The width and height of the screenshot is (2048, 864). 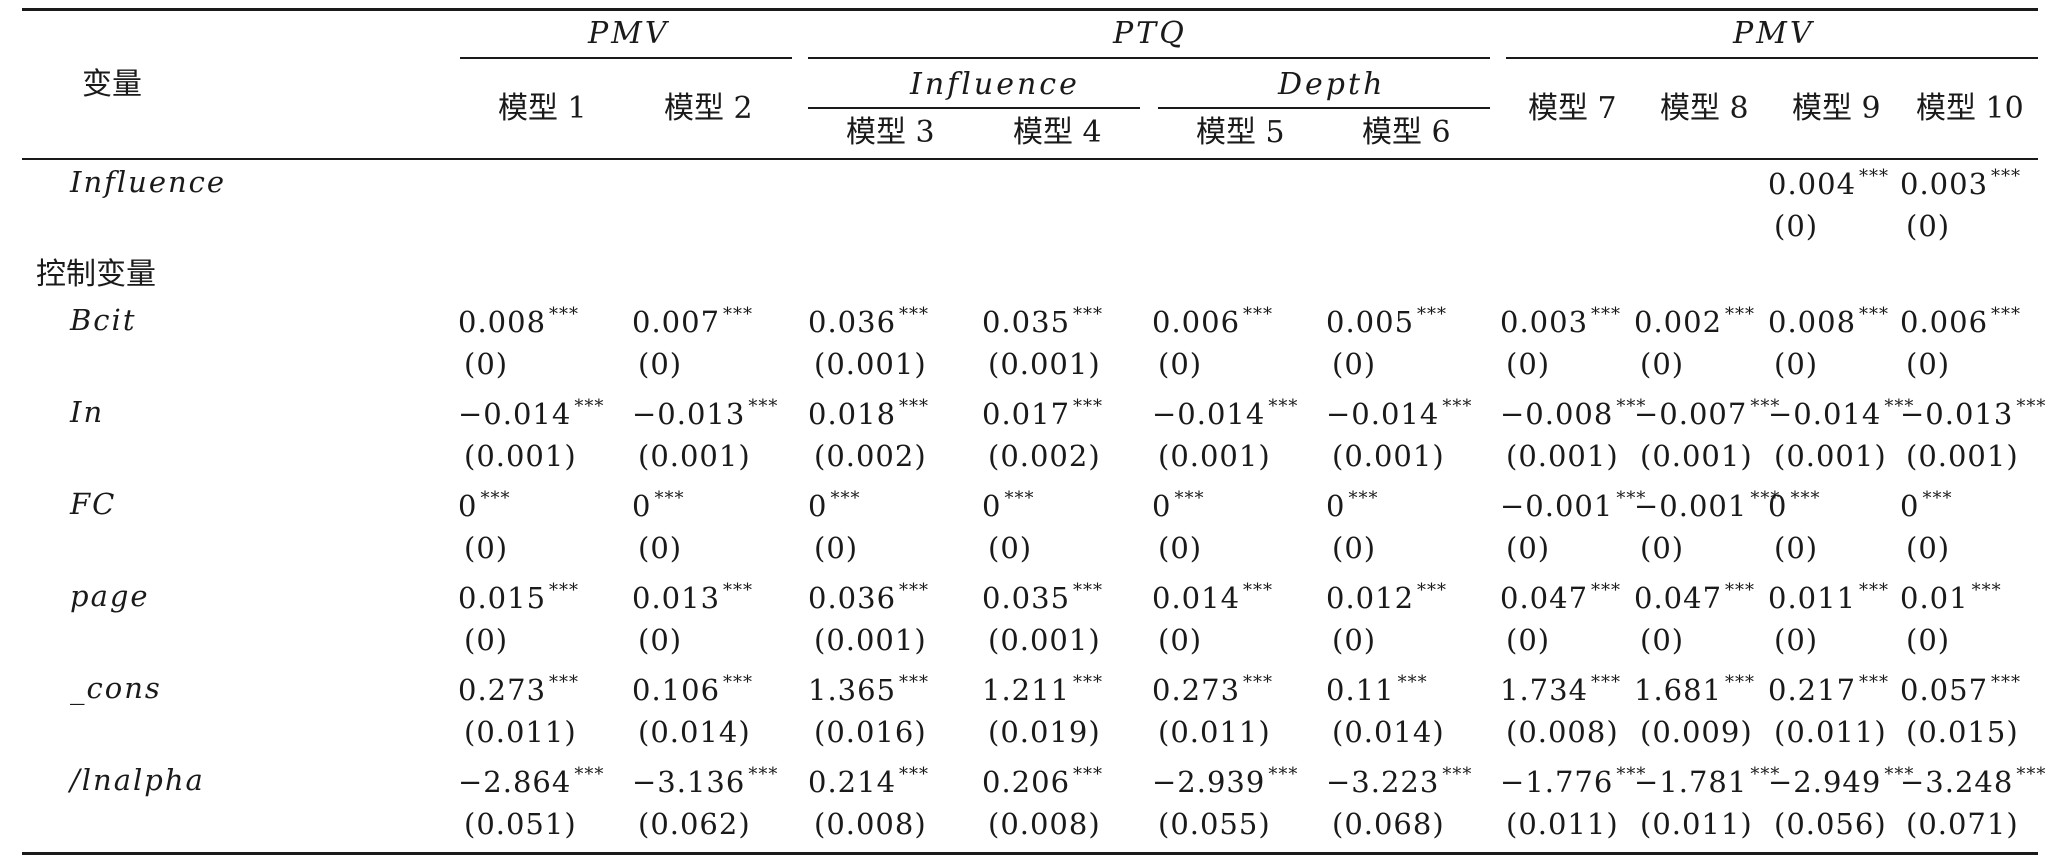 I want to click on coef-value: 0.014, so click(x=1196, y=598).